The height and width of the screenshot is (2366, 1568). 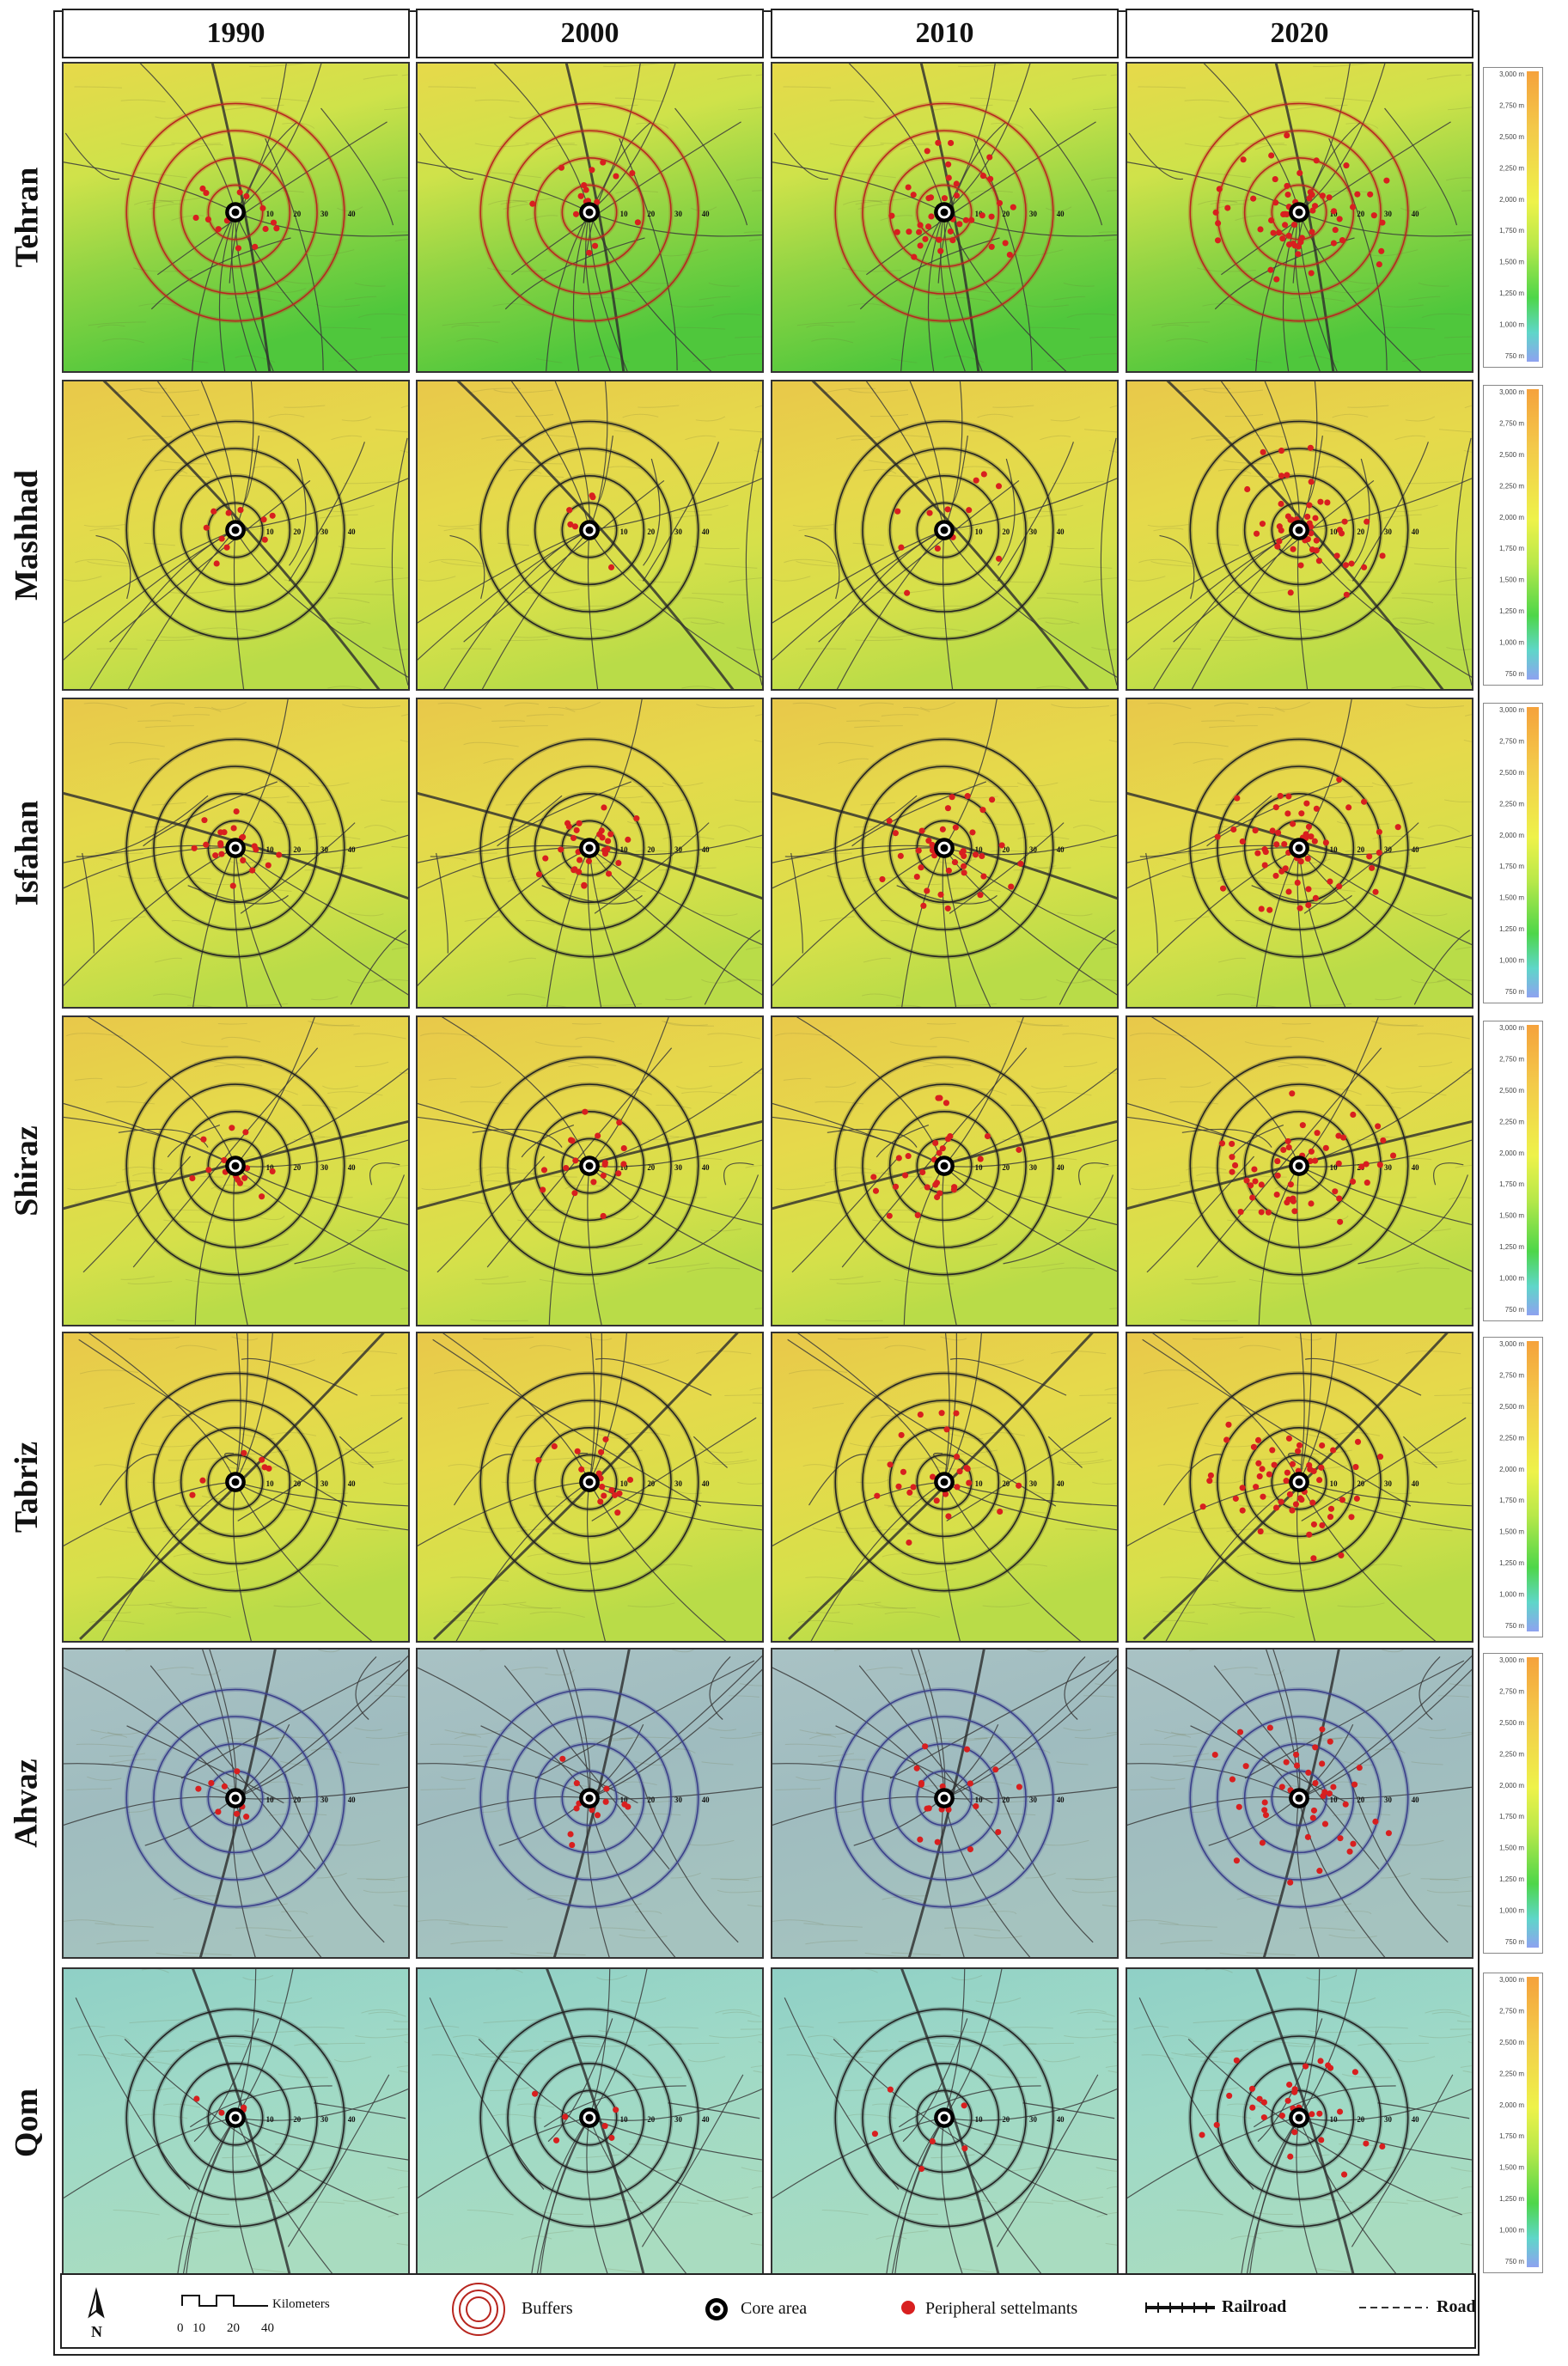 What do you see at coordinates (1511, 741) in the screenshot?
I see `elevation-tick: 2,750 m` at bounding box center [1511, 741].